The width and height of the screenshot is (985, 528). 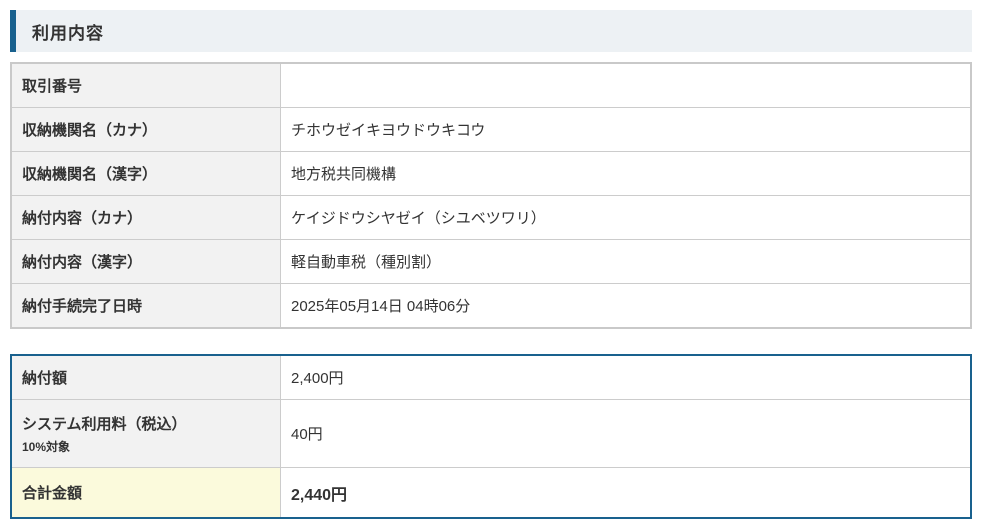 I want to click on row-value: チホウゼイキヨウドウキコウ, so click(x=625, y=129).